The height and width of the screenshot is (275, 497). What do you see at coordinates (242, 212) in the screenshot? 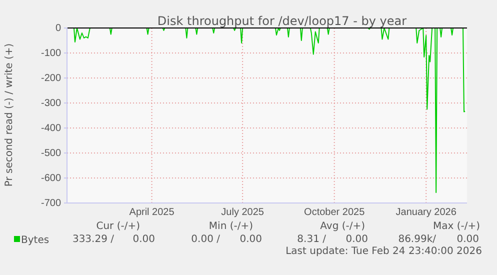
I see `x-tick-label: July 2025` at bounding box center [242, 212].